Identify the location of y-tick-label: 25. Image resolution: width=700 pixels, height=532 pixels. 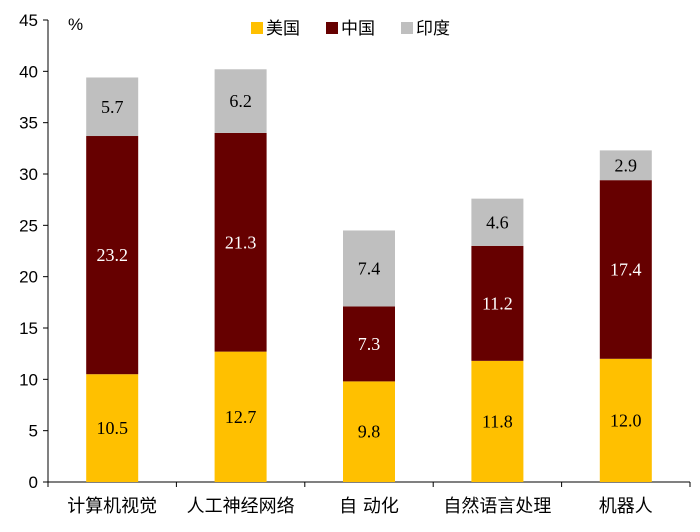
(28, 225).